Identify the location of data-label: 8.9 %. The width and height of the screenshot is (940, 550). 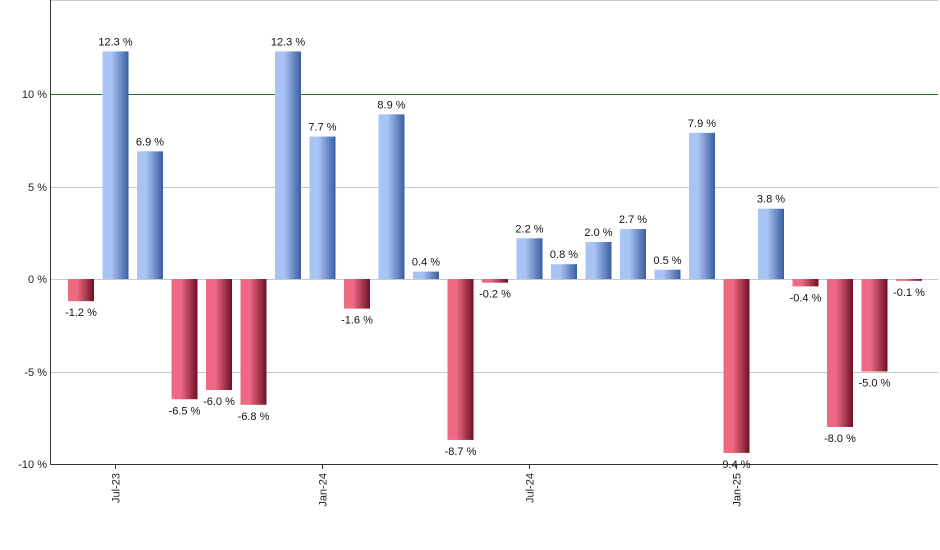
(391, 105).